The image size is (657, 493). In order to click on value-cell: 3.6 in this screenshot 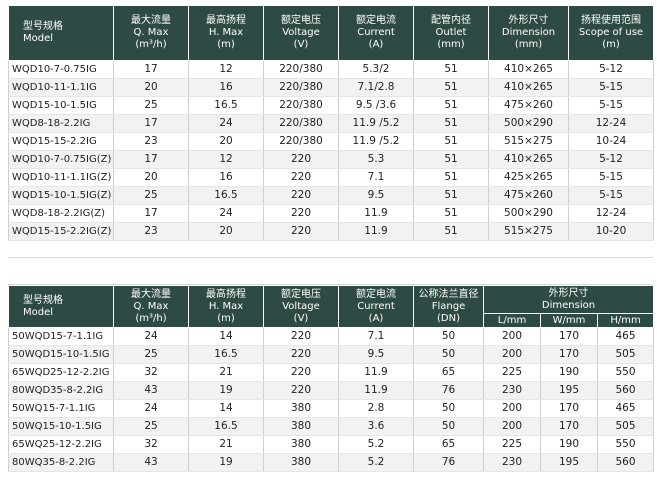, I will do `click(376, 426)`.